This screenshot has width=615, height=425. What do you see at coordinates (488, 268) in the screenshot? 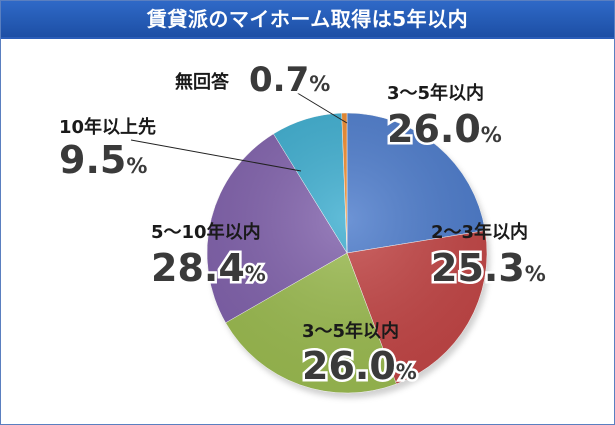
I see `slice-value-1: 25.3%` at bounding box center [488, 268].